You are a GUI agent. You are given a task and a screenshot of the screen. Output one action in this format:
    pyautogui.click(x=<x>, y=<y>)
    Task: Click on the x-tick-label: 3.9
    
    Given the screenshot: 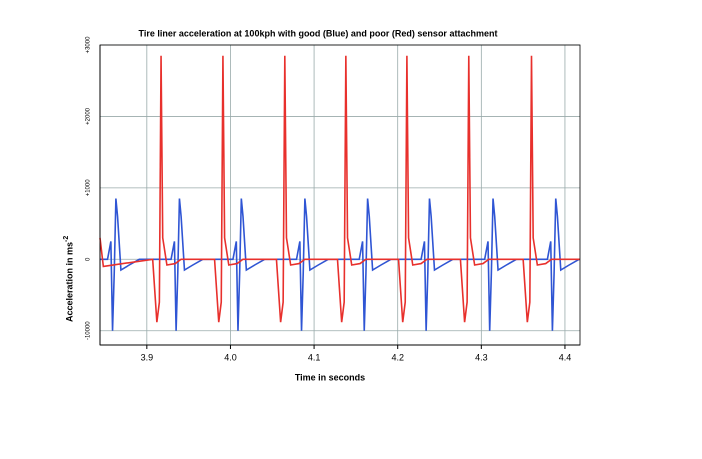 What is the action you would take?
    pyautogui.click(x=147, y=357)
    